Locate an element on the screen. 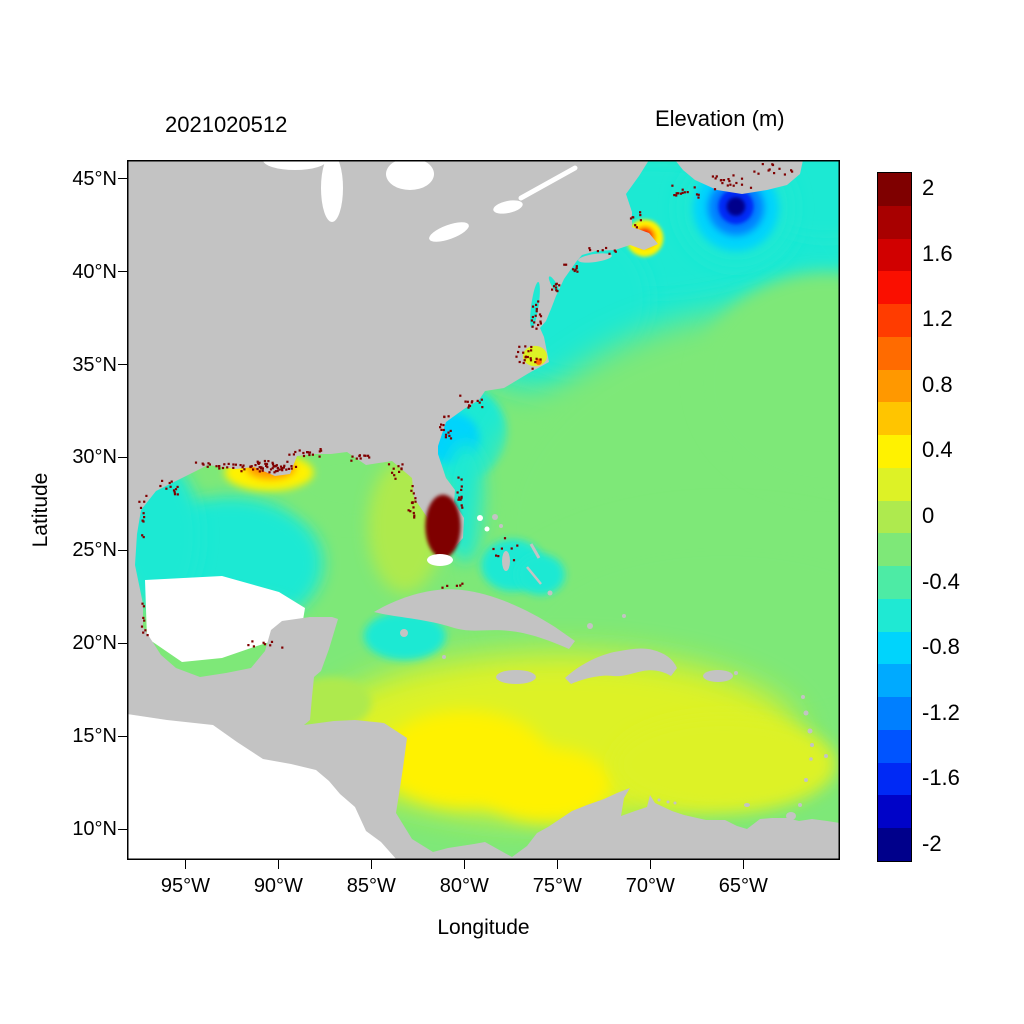 Image resolution: width=1024 pixels, height=1024 pixels. colorbar-tick-label: -0.4 is located at coordinates (941, 581).